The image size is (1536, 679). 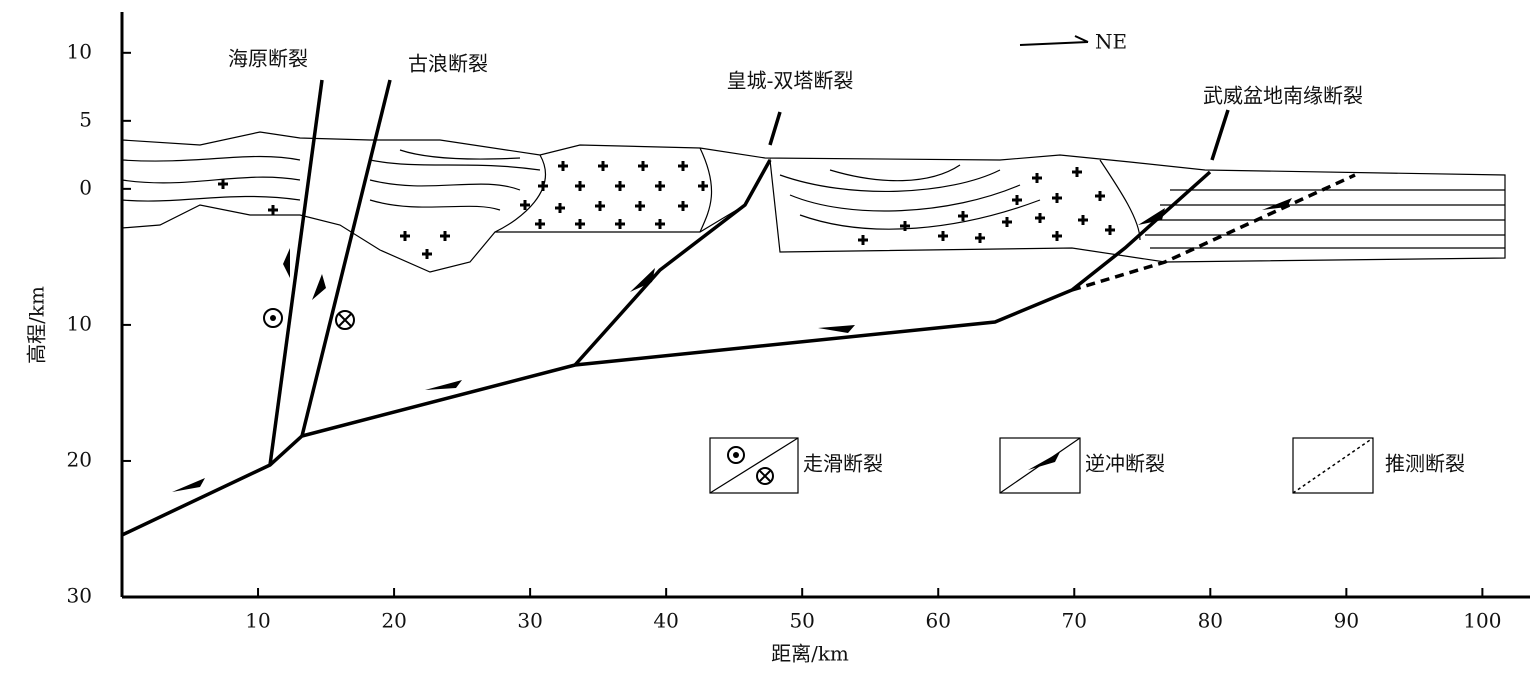 I want to click on y-tick-label: 0, so click(x=85, y=187).